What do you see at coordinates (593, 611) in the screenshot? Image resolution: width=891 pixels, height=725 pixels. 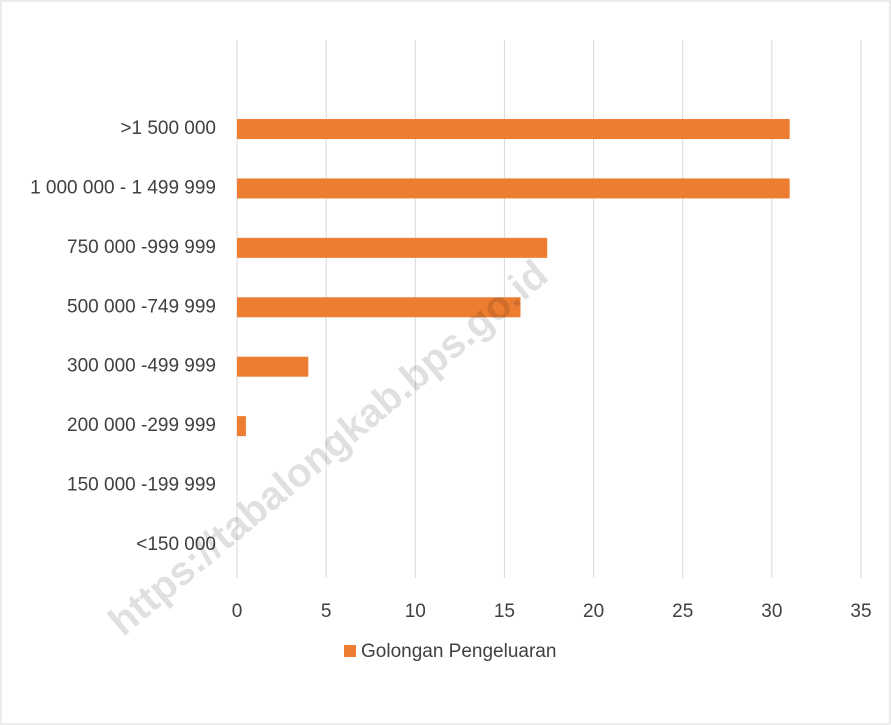 I see `x-tick-label: 20` at bounding box center [593, 611].